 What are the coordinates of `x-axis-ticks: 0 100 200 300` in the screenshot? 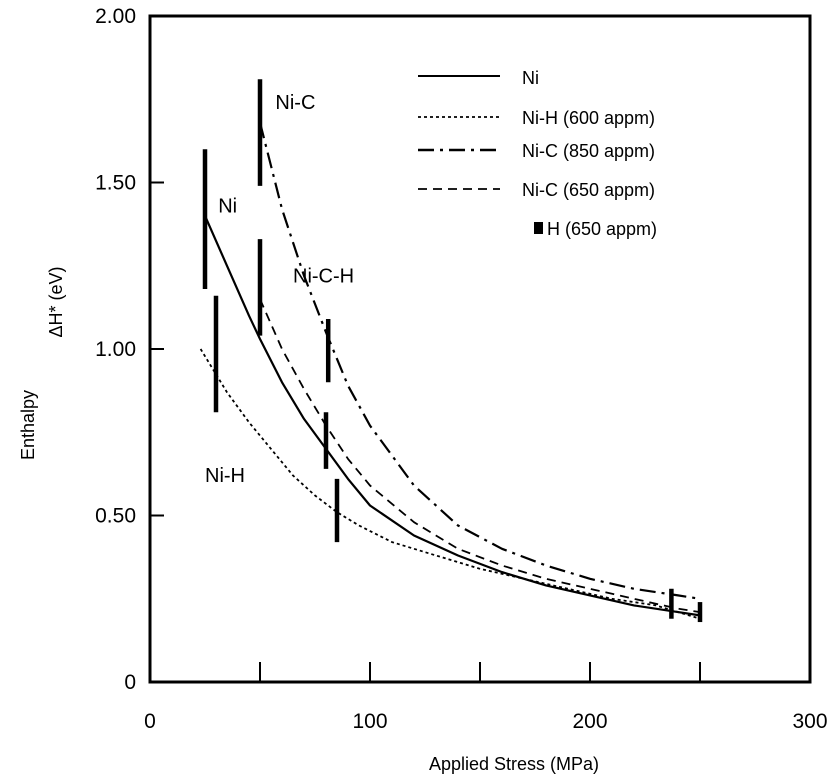 It's located at (486, 697).